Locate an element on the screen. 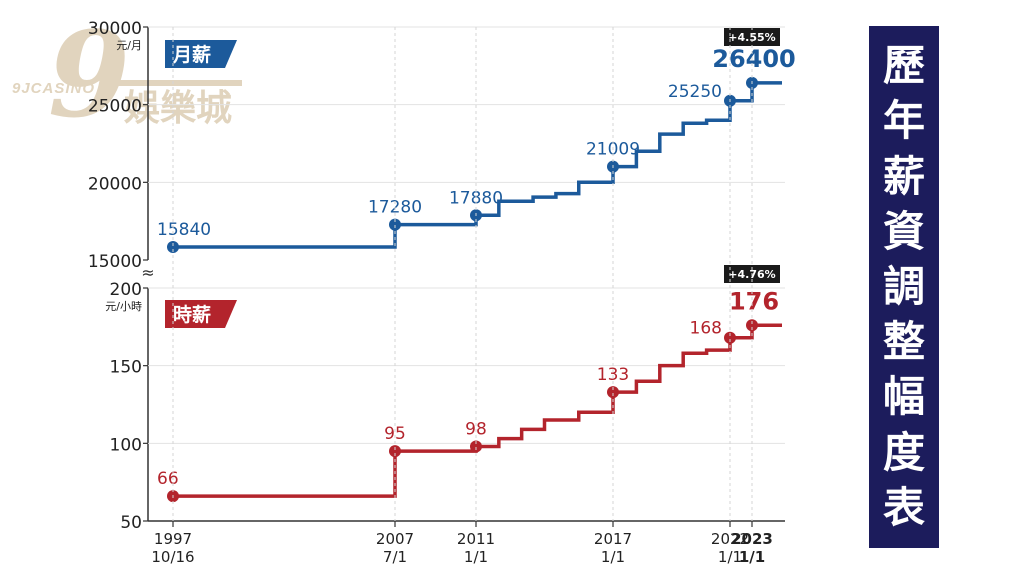  data-label: 25250 is located at coordinates (695, 92).